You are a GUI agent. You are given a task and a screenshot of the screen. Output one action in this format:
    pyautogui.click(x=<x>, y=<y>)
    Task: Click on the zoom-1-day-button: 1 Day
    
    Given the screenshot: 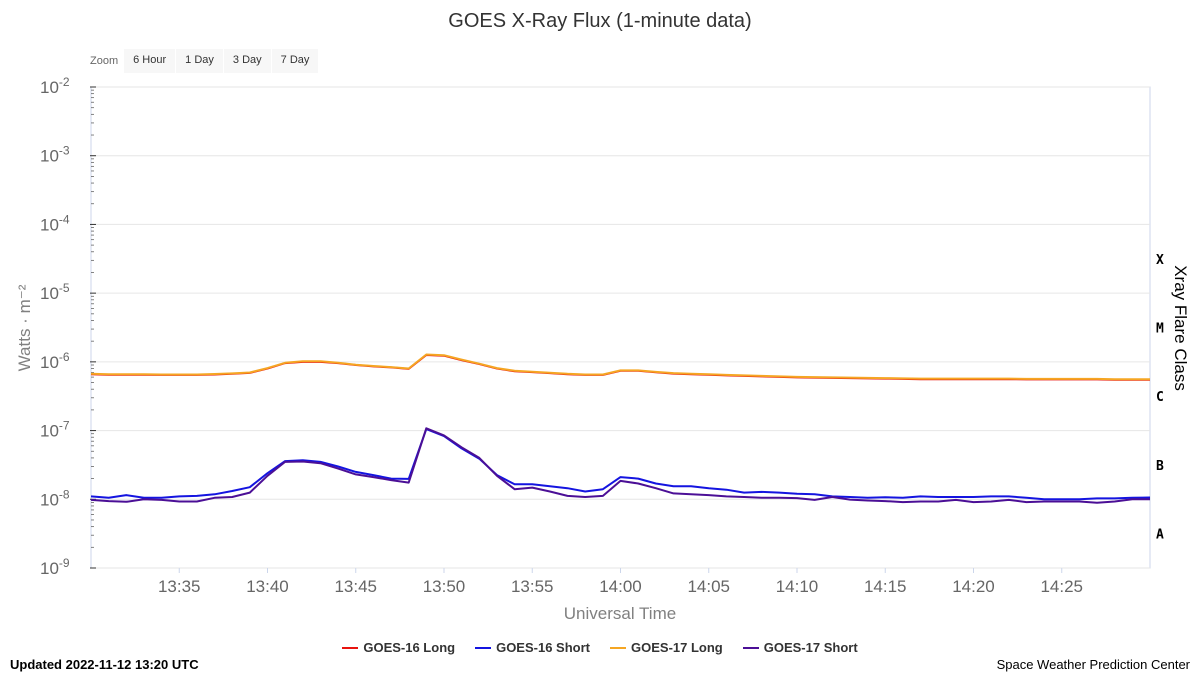 What is the action you would take?
    pyautogui.click(x=199, y=61)
    